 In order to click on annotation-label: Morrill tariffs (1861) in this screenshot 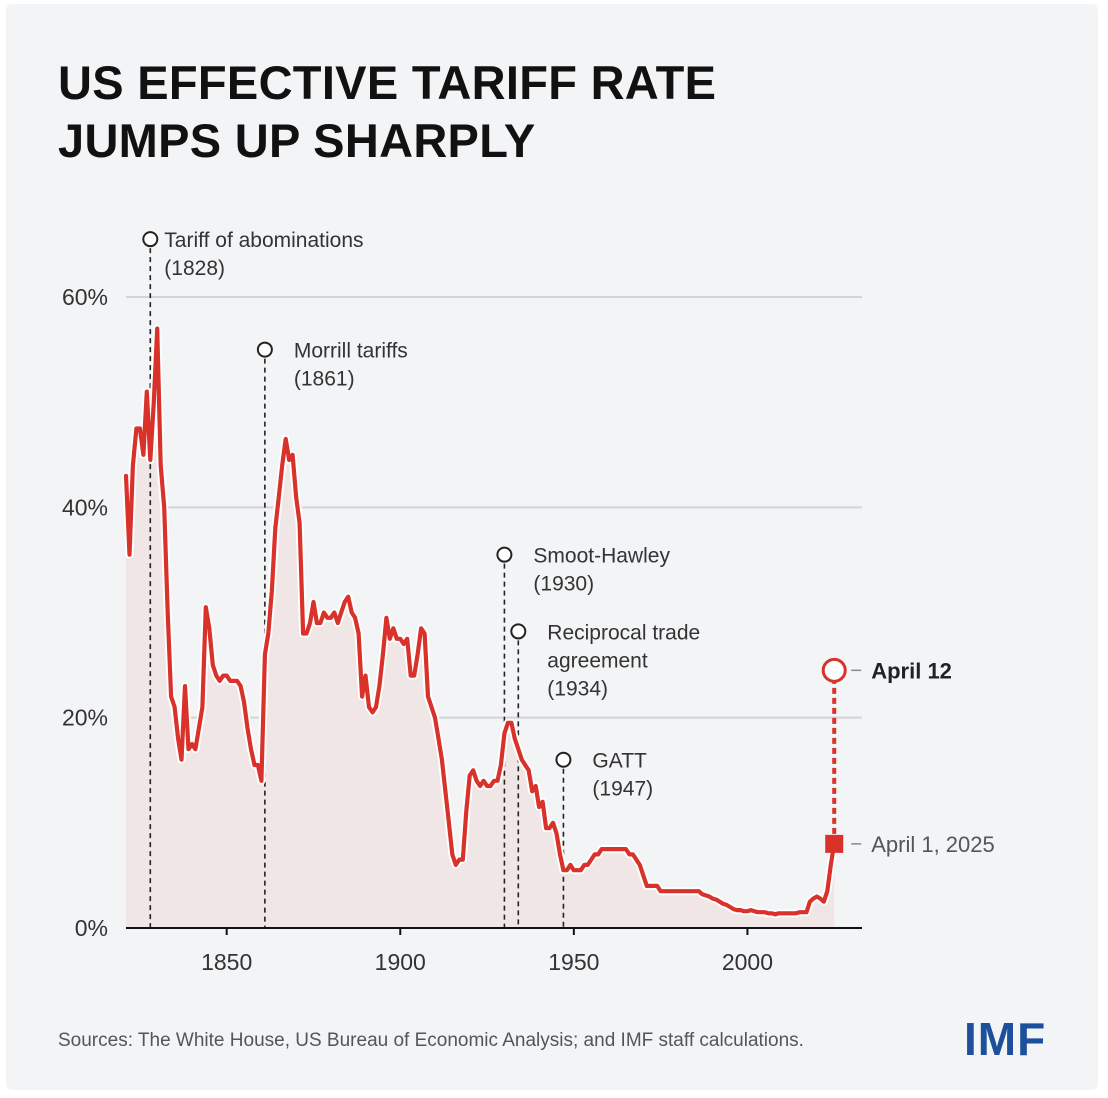, I will do `click(351, 365)`.